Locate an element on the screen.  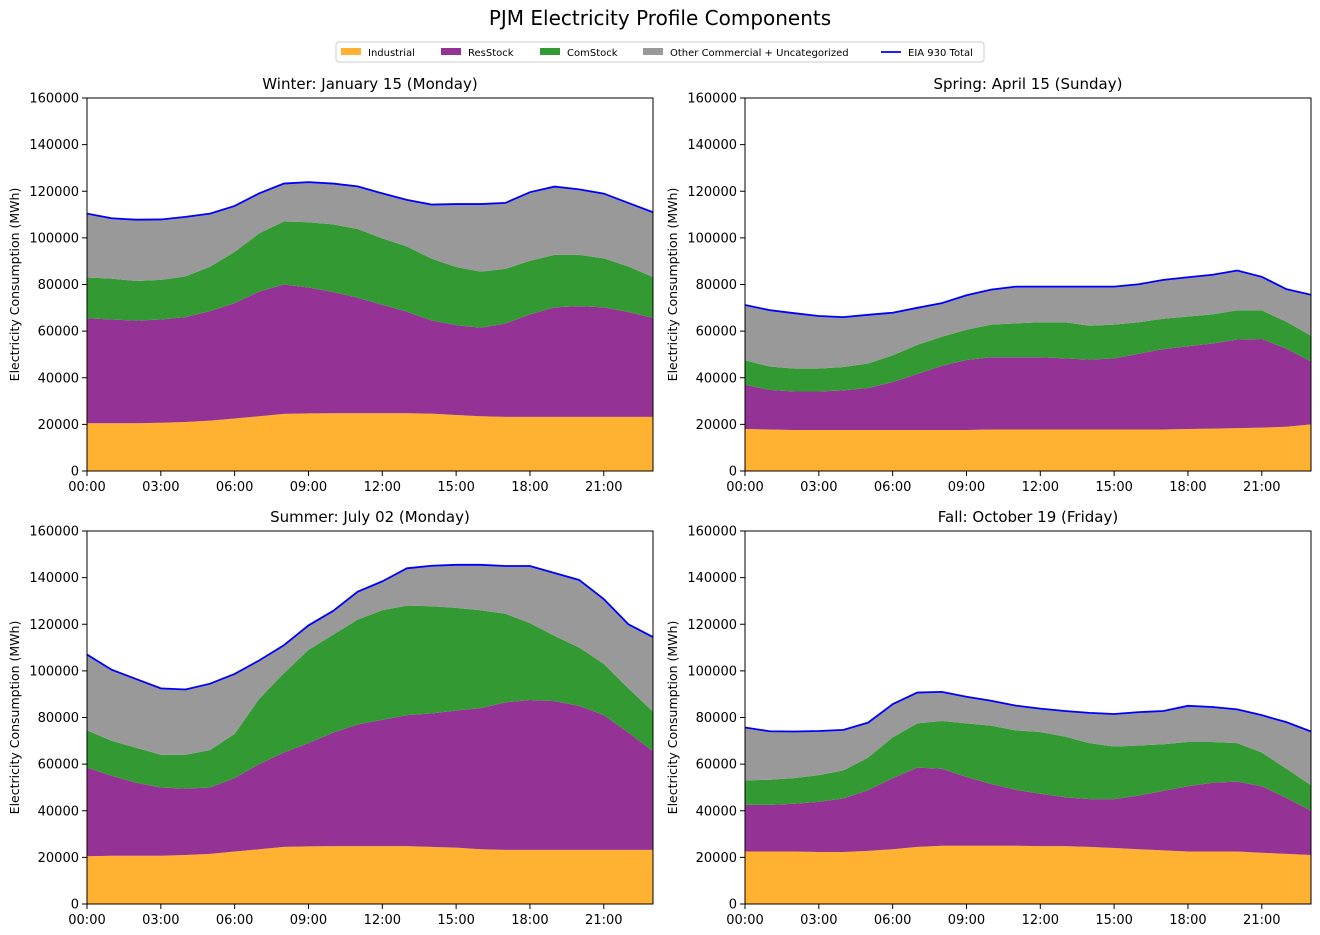
legend-item: EIA 930 Total is located at coordinates (927, 53).